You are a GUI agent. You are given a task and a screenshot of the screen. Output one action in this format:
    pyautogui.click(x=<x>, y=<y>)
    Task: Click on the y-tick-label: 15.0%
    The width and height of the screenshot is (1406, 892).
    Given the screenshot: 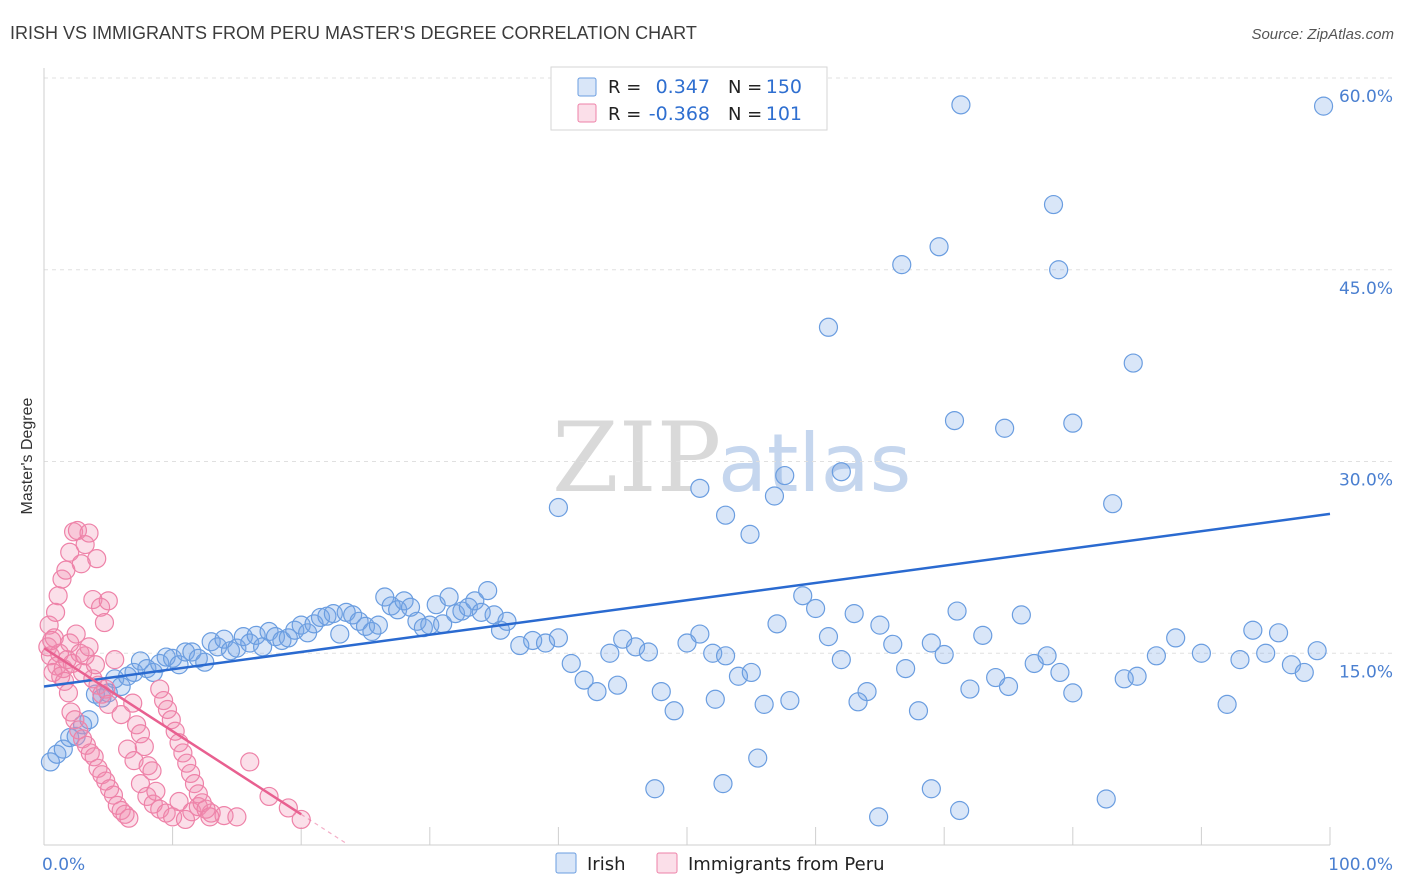 What is the action you would take?
    pyautogui.click(x=1366, y=672)
    